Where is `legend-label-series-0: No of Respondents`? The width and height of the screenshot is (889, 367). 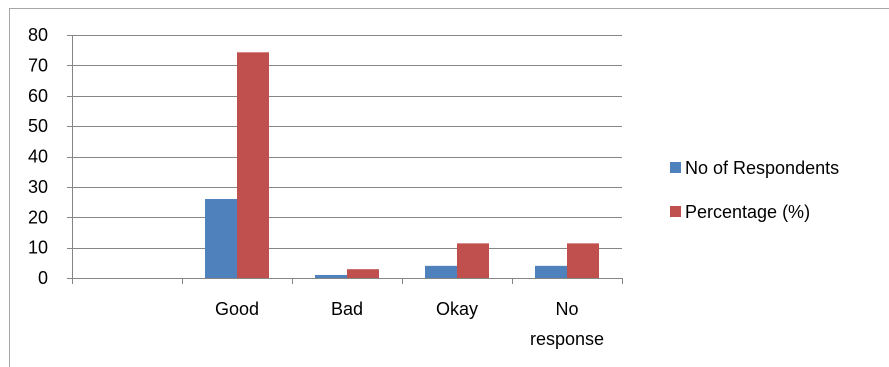
legend-label-series-0: No of Respondents is located at coordinates (762, 168).